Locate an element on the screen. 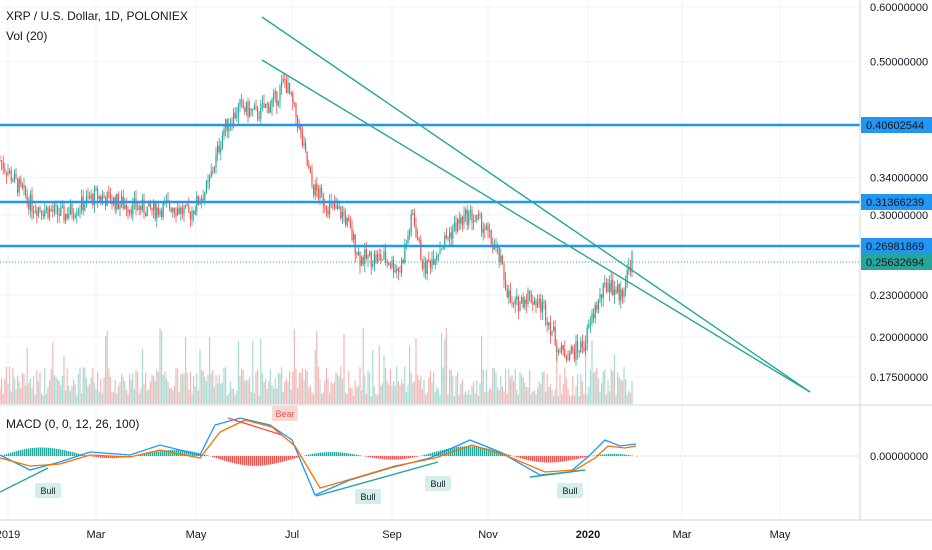  level-label: 0.40602544 is located at coordinates (895, 126).